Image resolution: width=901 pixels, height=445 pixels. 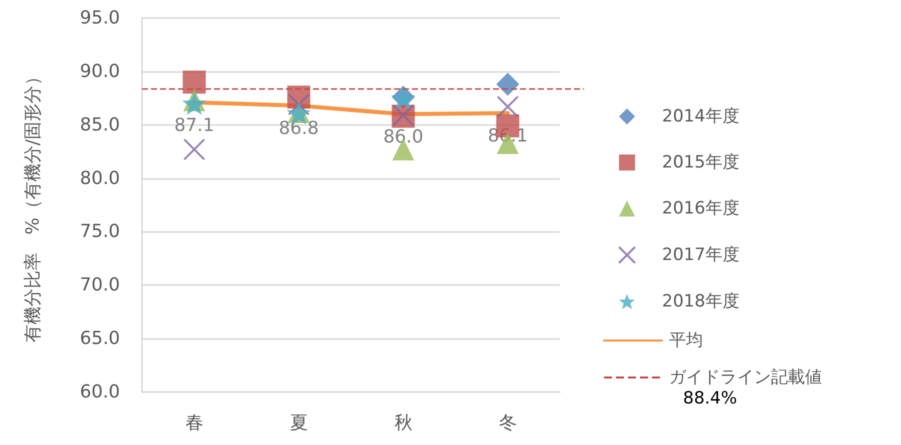 What do you see at coordinates (507, 423) in the screenshot?
I see `x-tick-label: 冬` at bounding box center [507, 423].